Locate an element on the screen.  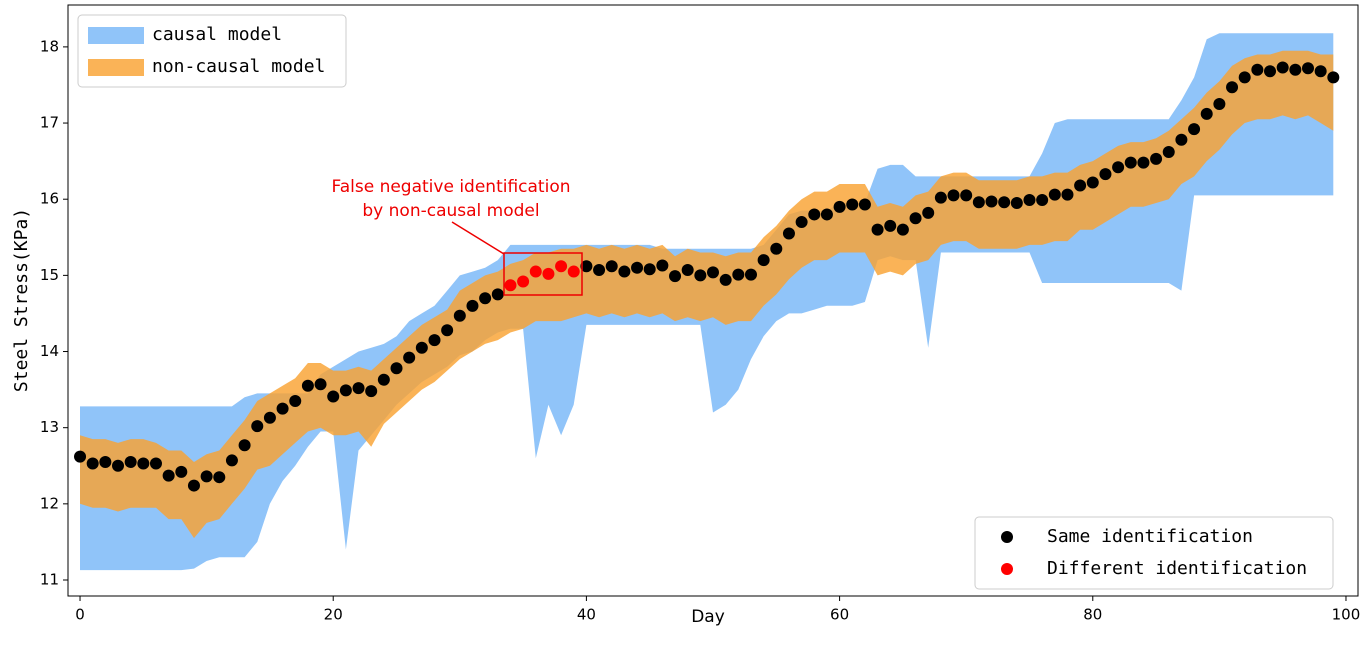
y-tick-label: 16 is located at coordinates (49, 199).